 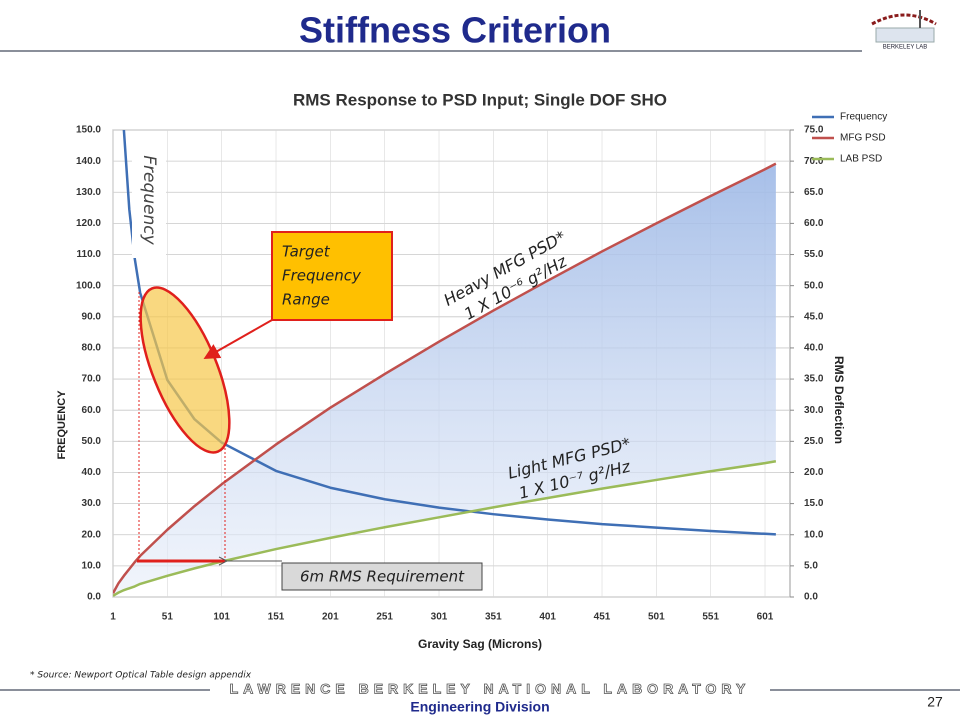 I want to click on requirement-text: 6m RMS Requirement, so click(x=382, y=577).